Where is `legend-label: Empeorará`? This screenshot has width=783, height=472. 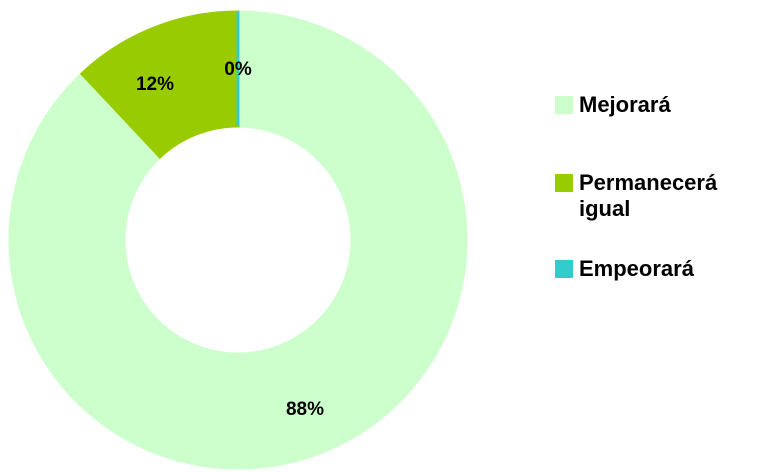 legend-label: Empeorará is located at coordinates (636, 268).